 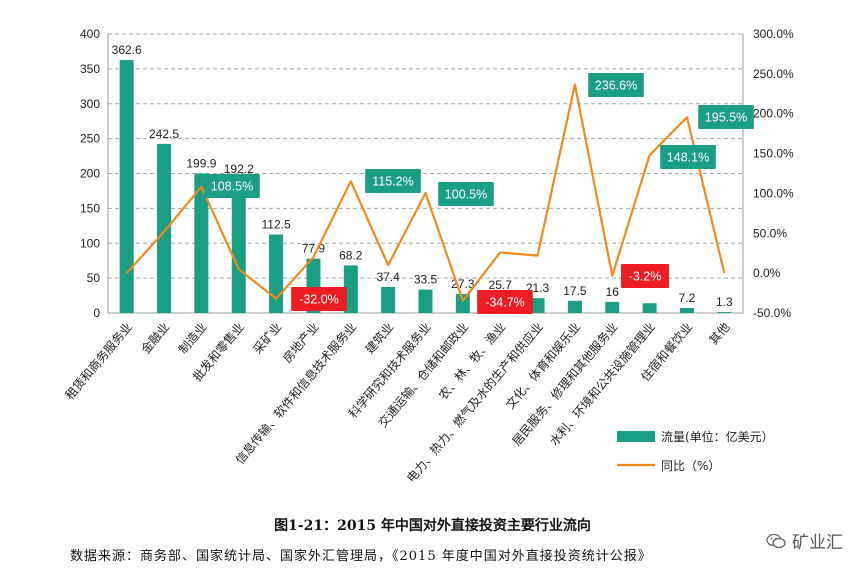 What do you see at coordinates (717, 436) in the screenshot?
I see `legend-bar-label: 流量(单位：亿美元）` at bounding box center [717, 436].